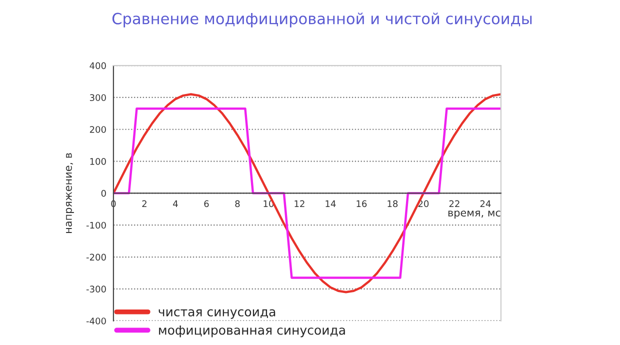  Describe the element at coordinates (96, 321) in the screenshot. I see `y-tick-label: -400` at that location.